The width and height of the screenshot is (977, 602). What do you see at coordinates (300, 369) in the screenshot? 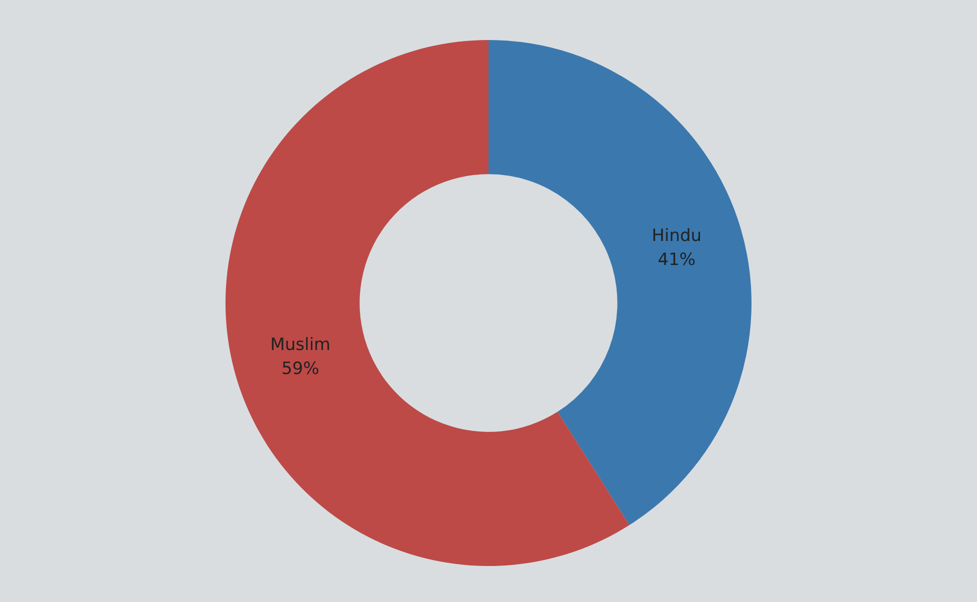
I see `data-label: 59%` at bounding box center [300, 369].